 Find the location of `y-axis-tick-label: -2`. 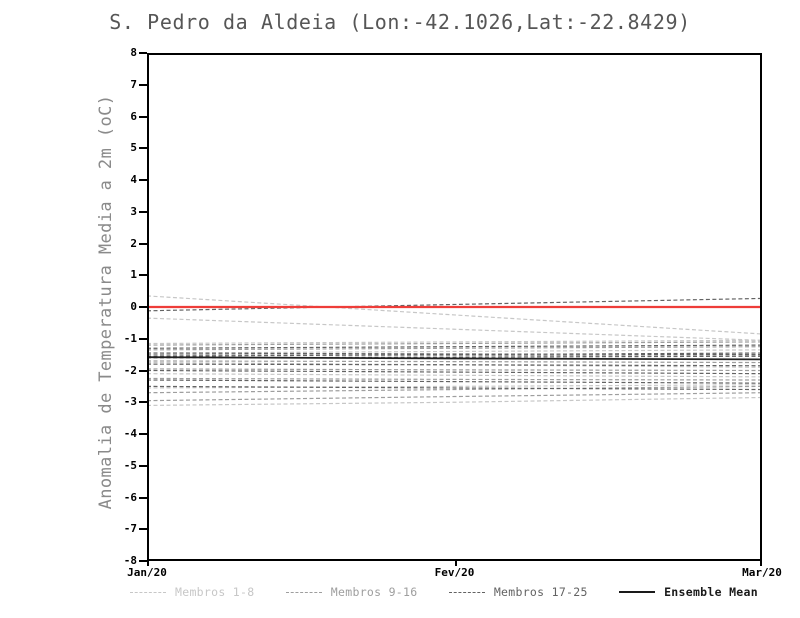

y-axis-tick-label: -2 is located at coordinates (130, 370).